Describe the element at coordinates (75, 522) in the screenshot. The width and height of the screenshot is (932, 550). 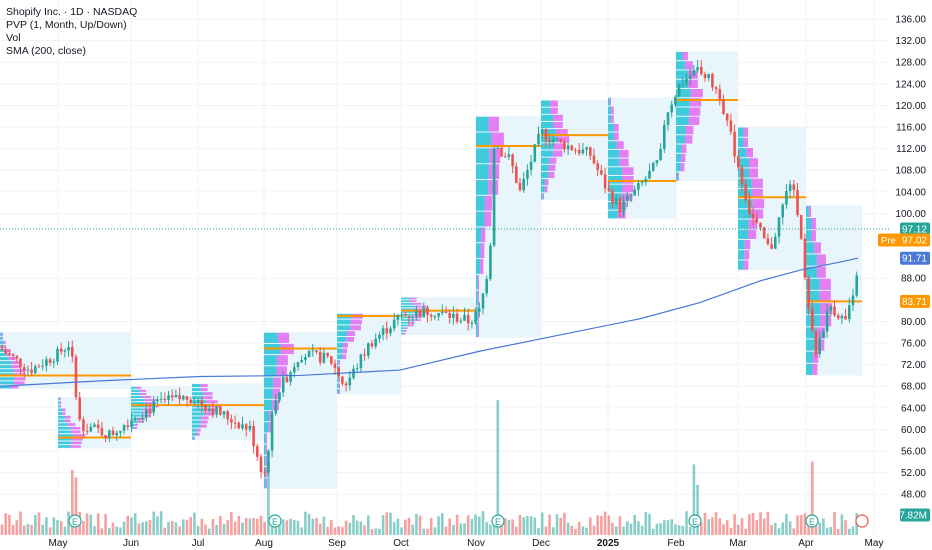
I see `earnings-label: E` at that location.